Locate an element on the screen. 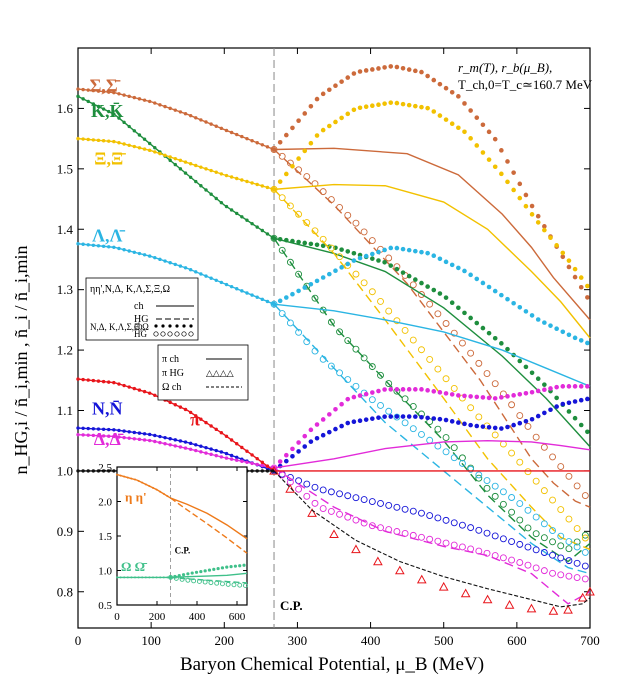 This screenshot has width=620, height=683. main-y-tick-label: 1.1 is located at coordinates (65, 410).